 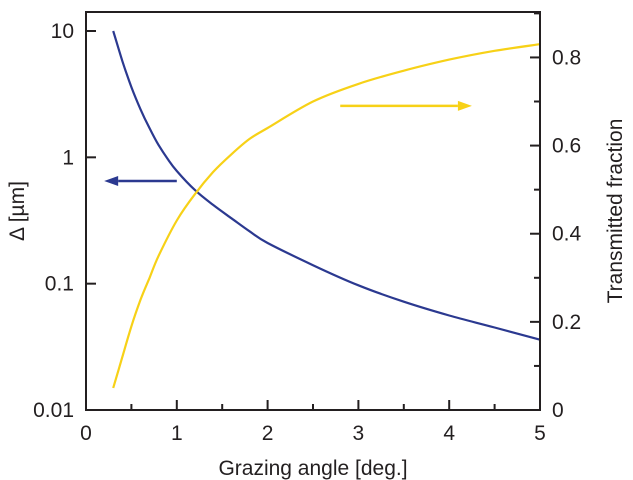 What do you see at coordinates (567, 234) in the screenshot?
I see `right-tick-label: 0.4` at bounding box center [567, 234].